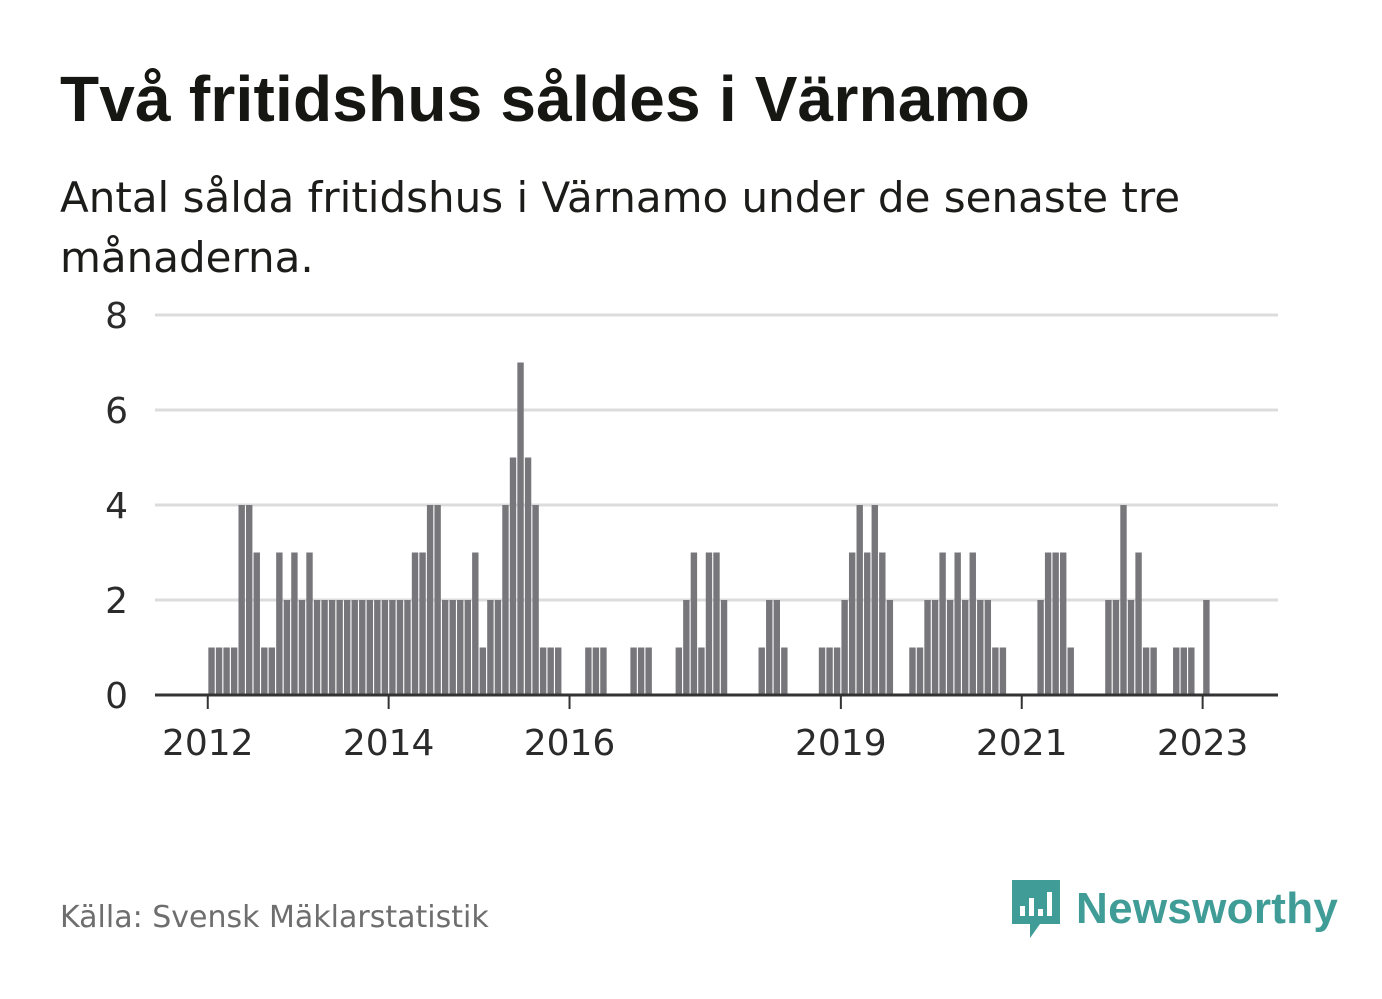  What do you see at coordinates (389, 743) in the screenshot?
I see `x-tick-label: 2014` at bounding box center [389, 743].